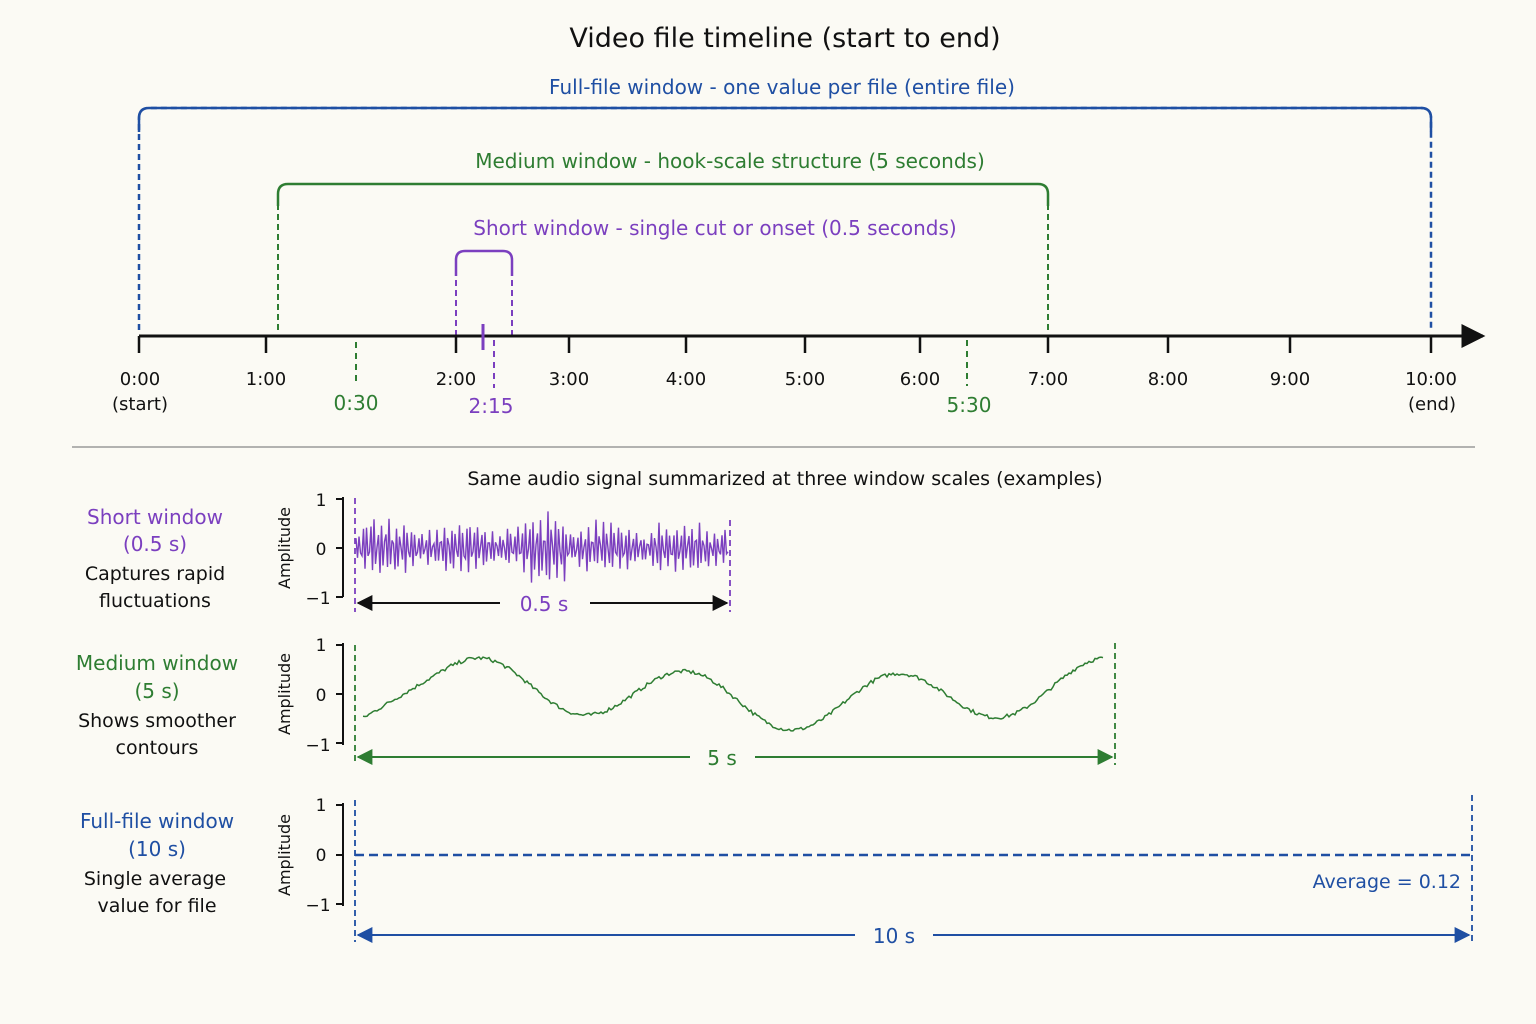  Describe the element at coordinates (321, 646) in the screenshot. I see `panel-medium-ytick-pos: 1` at that location.